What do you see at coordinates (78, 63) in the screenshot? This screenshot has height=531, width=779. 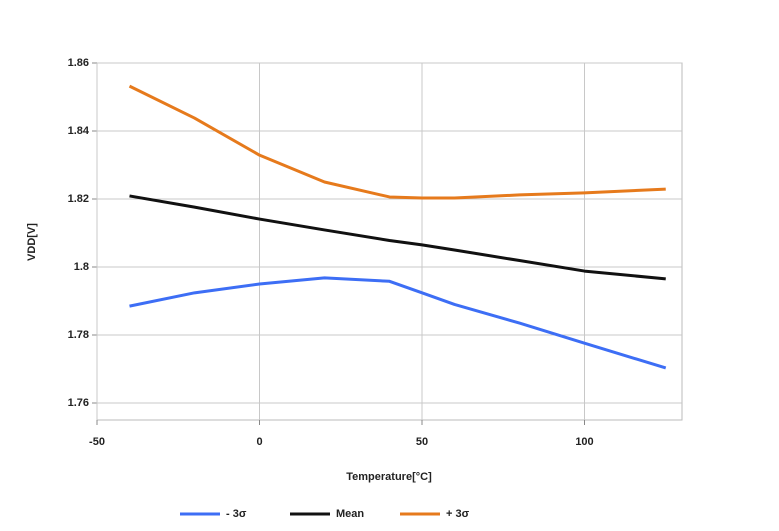 I see `y-tick-label: 1.86` at bounding box center [78, 63].